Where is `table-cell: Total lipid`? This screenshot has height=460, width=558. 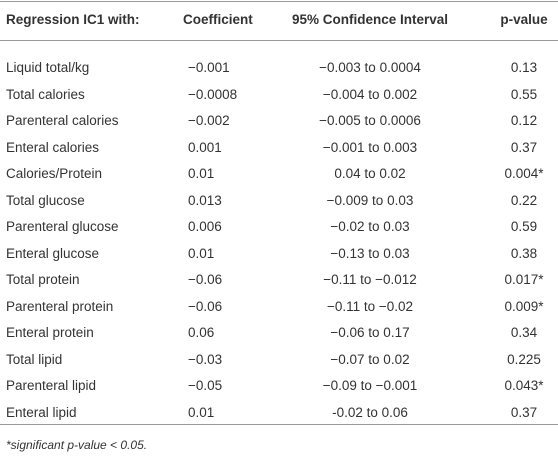 table-cell: Total lipid is located at coordinates (34, 359).